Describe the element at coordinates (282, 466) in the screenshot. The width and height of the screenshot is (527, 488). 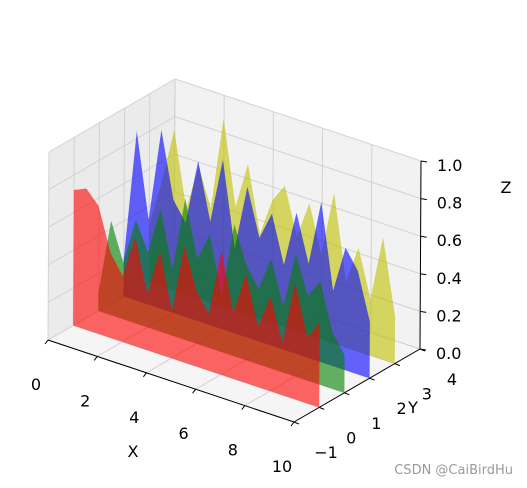
I see `x-tick-label: 10` at that location.